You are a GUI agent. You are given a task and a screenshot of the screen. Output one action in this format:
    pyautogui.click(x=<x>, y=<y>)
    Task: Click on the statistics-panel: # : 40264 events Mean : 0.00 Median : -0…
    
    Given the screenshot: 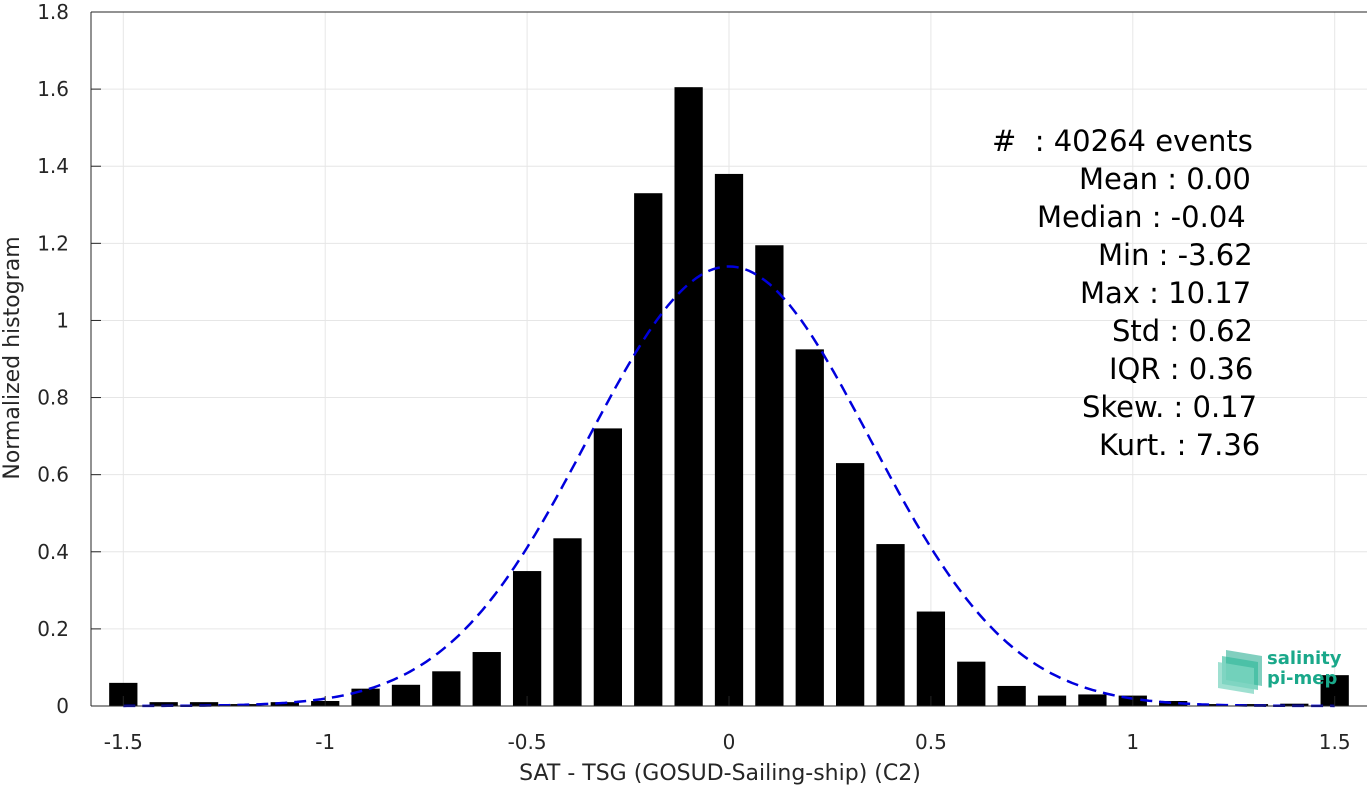 What is the action you would take?
    pyautogui.click(x=1104, y=293)
    